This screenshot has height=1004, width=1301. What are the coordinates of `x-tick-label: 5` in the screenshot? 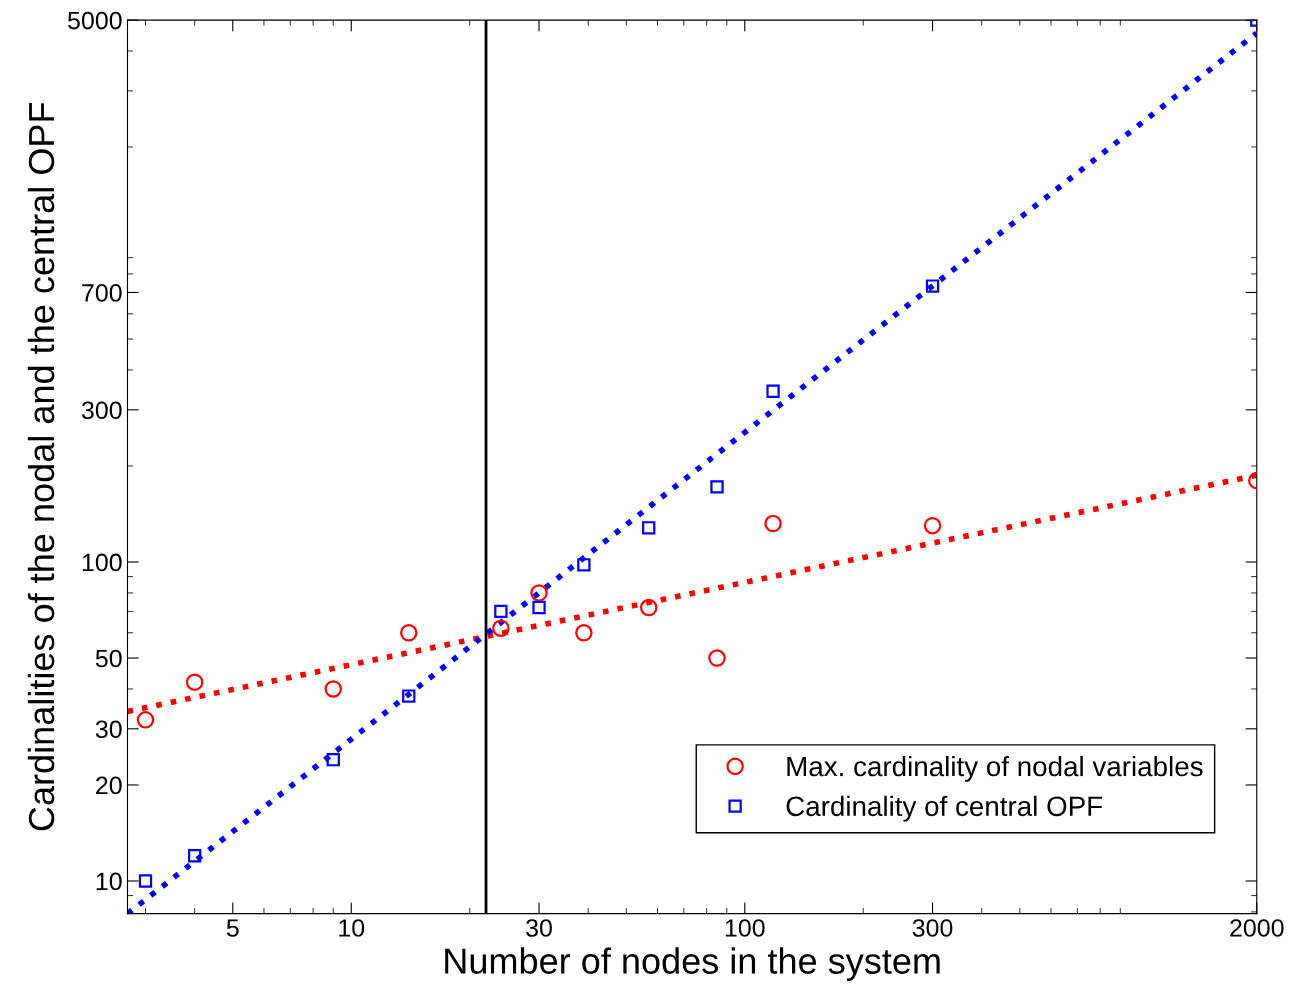 It's located at (232, 928).